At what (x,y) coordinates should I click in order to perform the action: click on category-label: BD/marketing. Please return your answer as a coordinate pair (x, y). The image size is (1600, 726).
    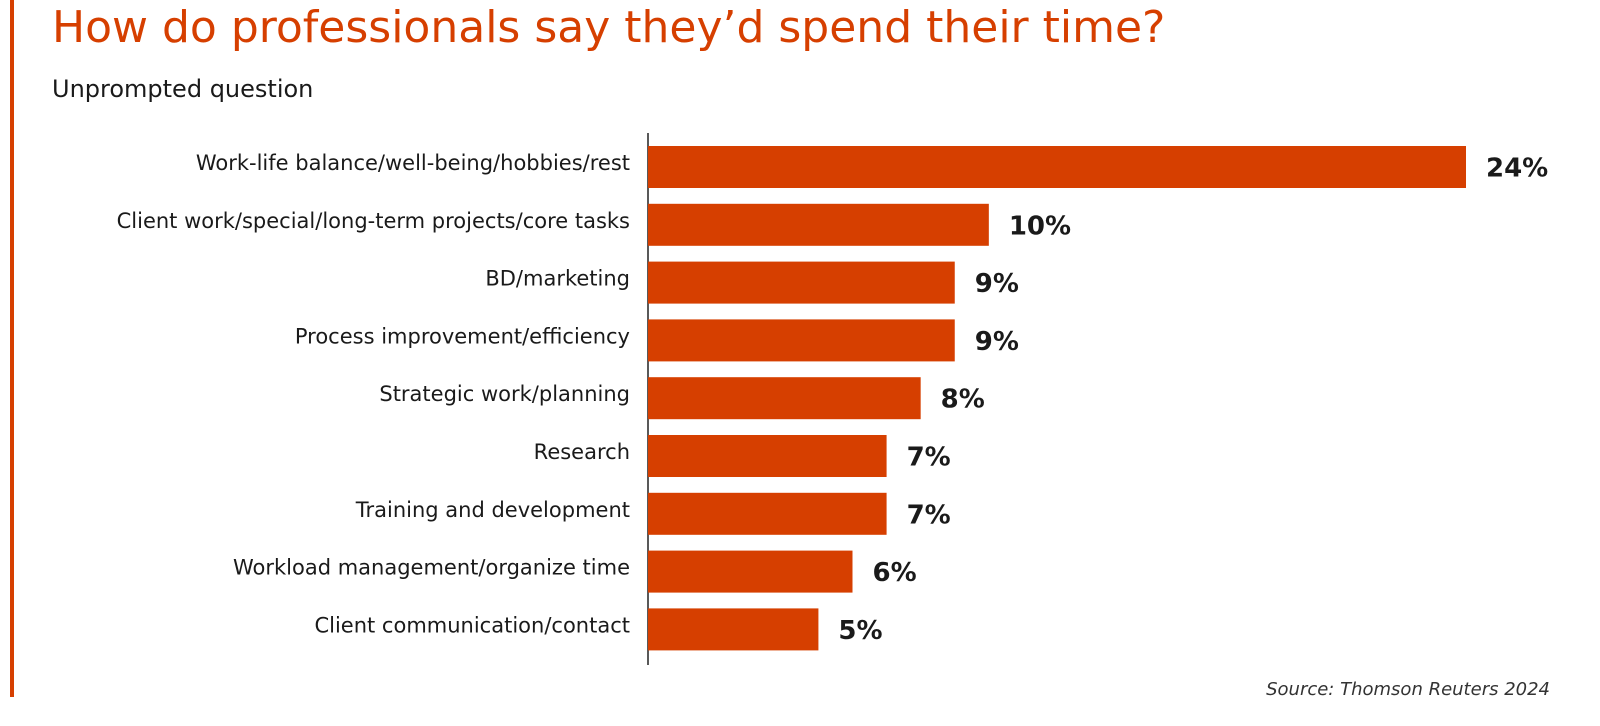
    Looking at the image, I should click on (557, 279).